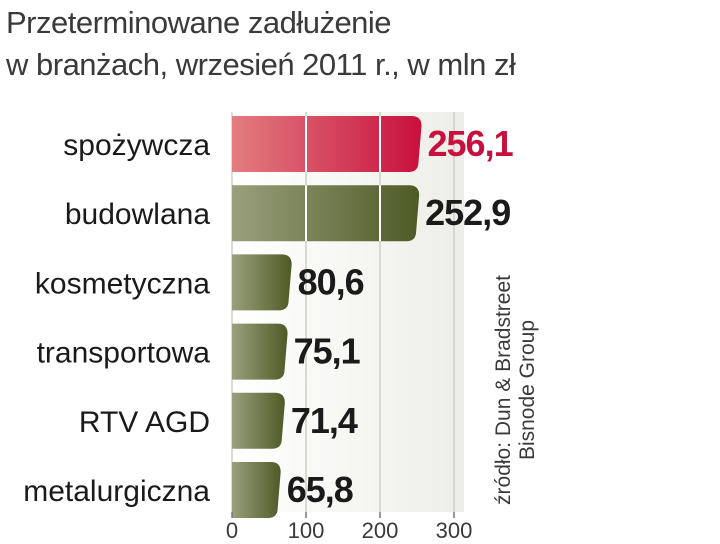 The height and width of the screenshot is (544, 720). I want to click on value-label: 256,1, so click(471, 143).